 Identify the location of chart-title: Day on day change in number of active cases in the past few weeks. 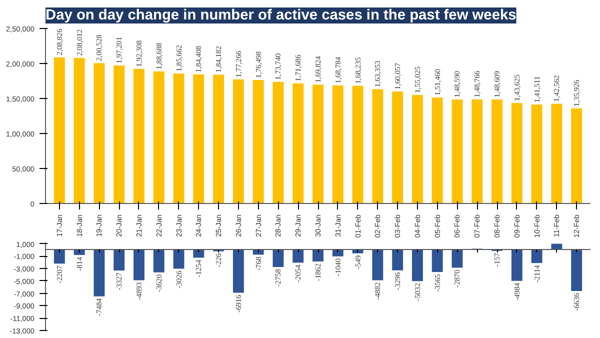
(281, 16).